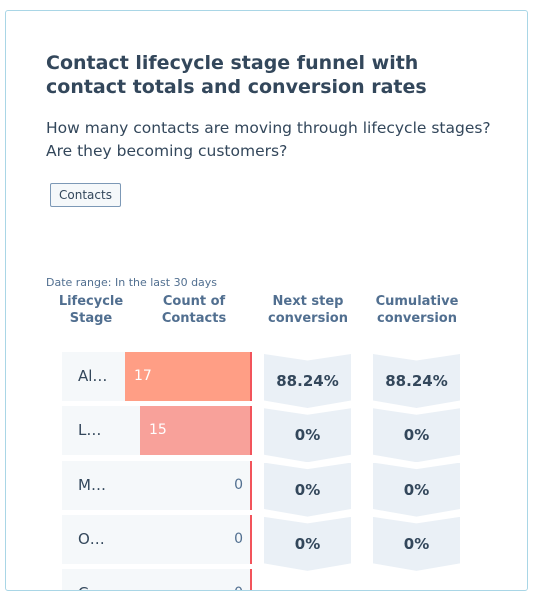 This screenshot has width=535, height=599. I want to click on date-range: Date range: In the last 30 days, so click(132, 282).